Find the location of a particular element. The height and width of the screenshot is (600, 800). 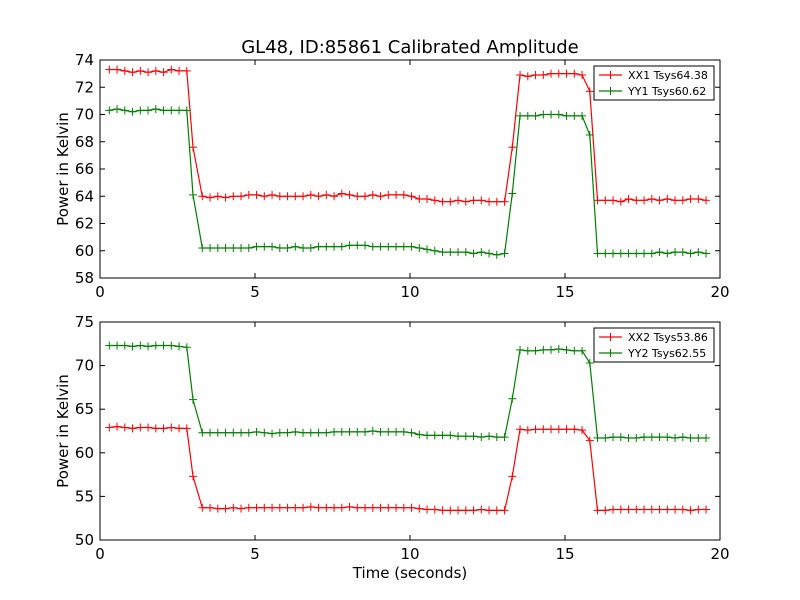

series-green is located at coordinates (408, 391).